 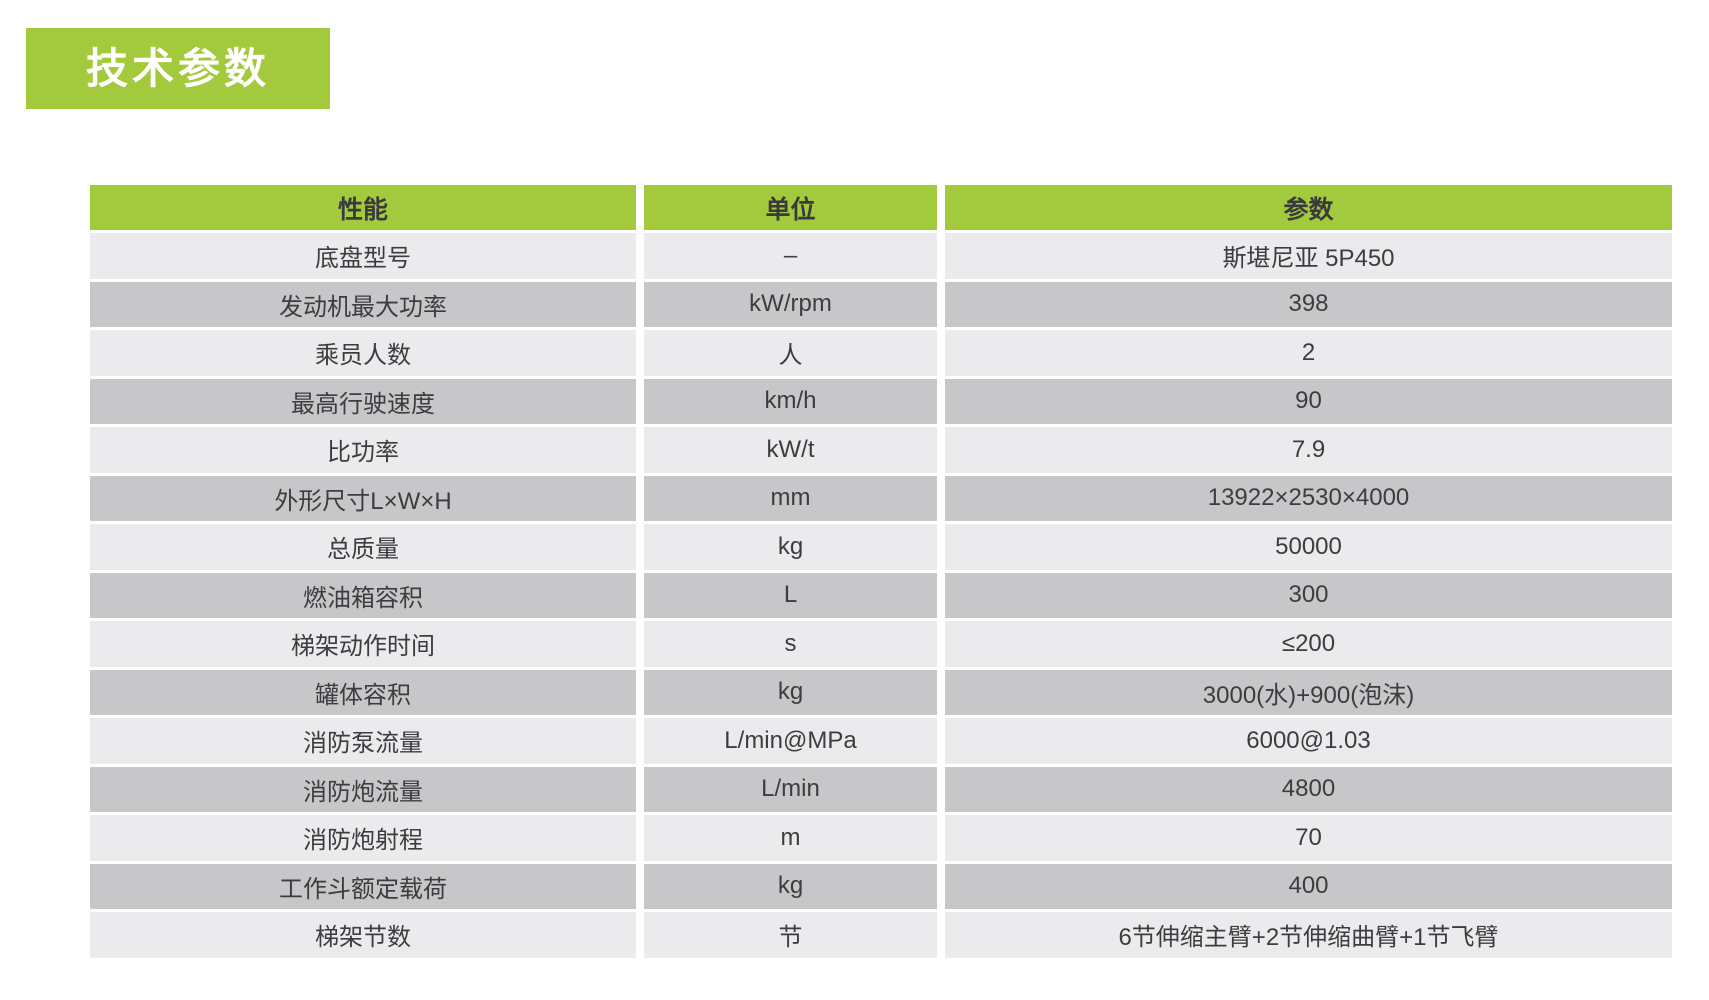 What do you see at coordinates (363, 595) in the screenshot?
I see `spec-row-label: 燃油箱容积` at bounding box center [363, 595].